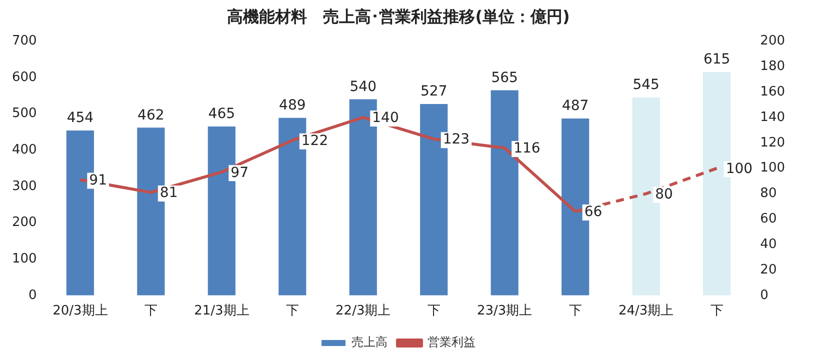  I want to click on y2-tick-label: 200, so click(773, 41).